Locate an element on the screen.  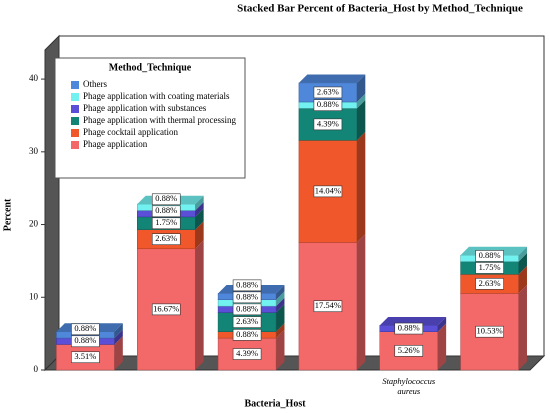
y-tick-label: 20 is located at coordinates (34, 224).